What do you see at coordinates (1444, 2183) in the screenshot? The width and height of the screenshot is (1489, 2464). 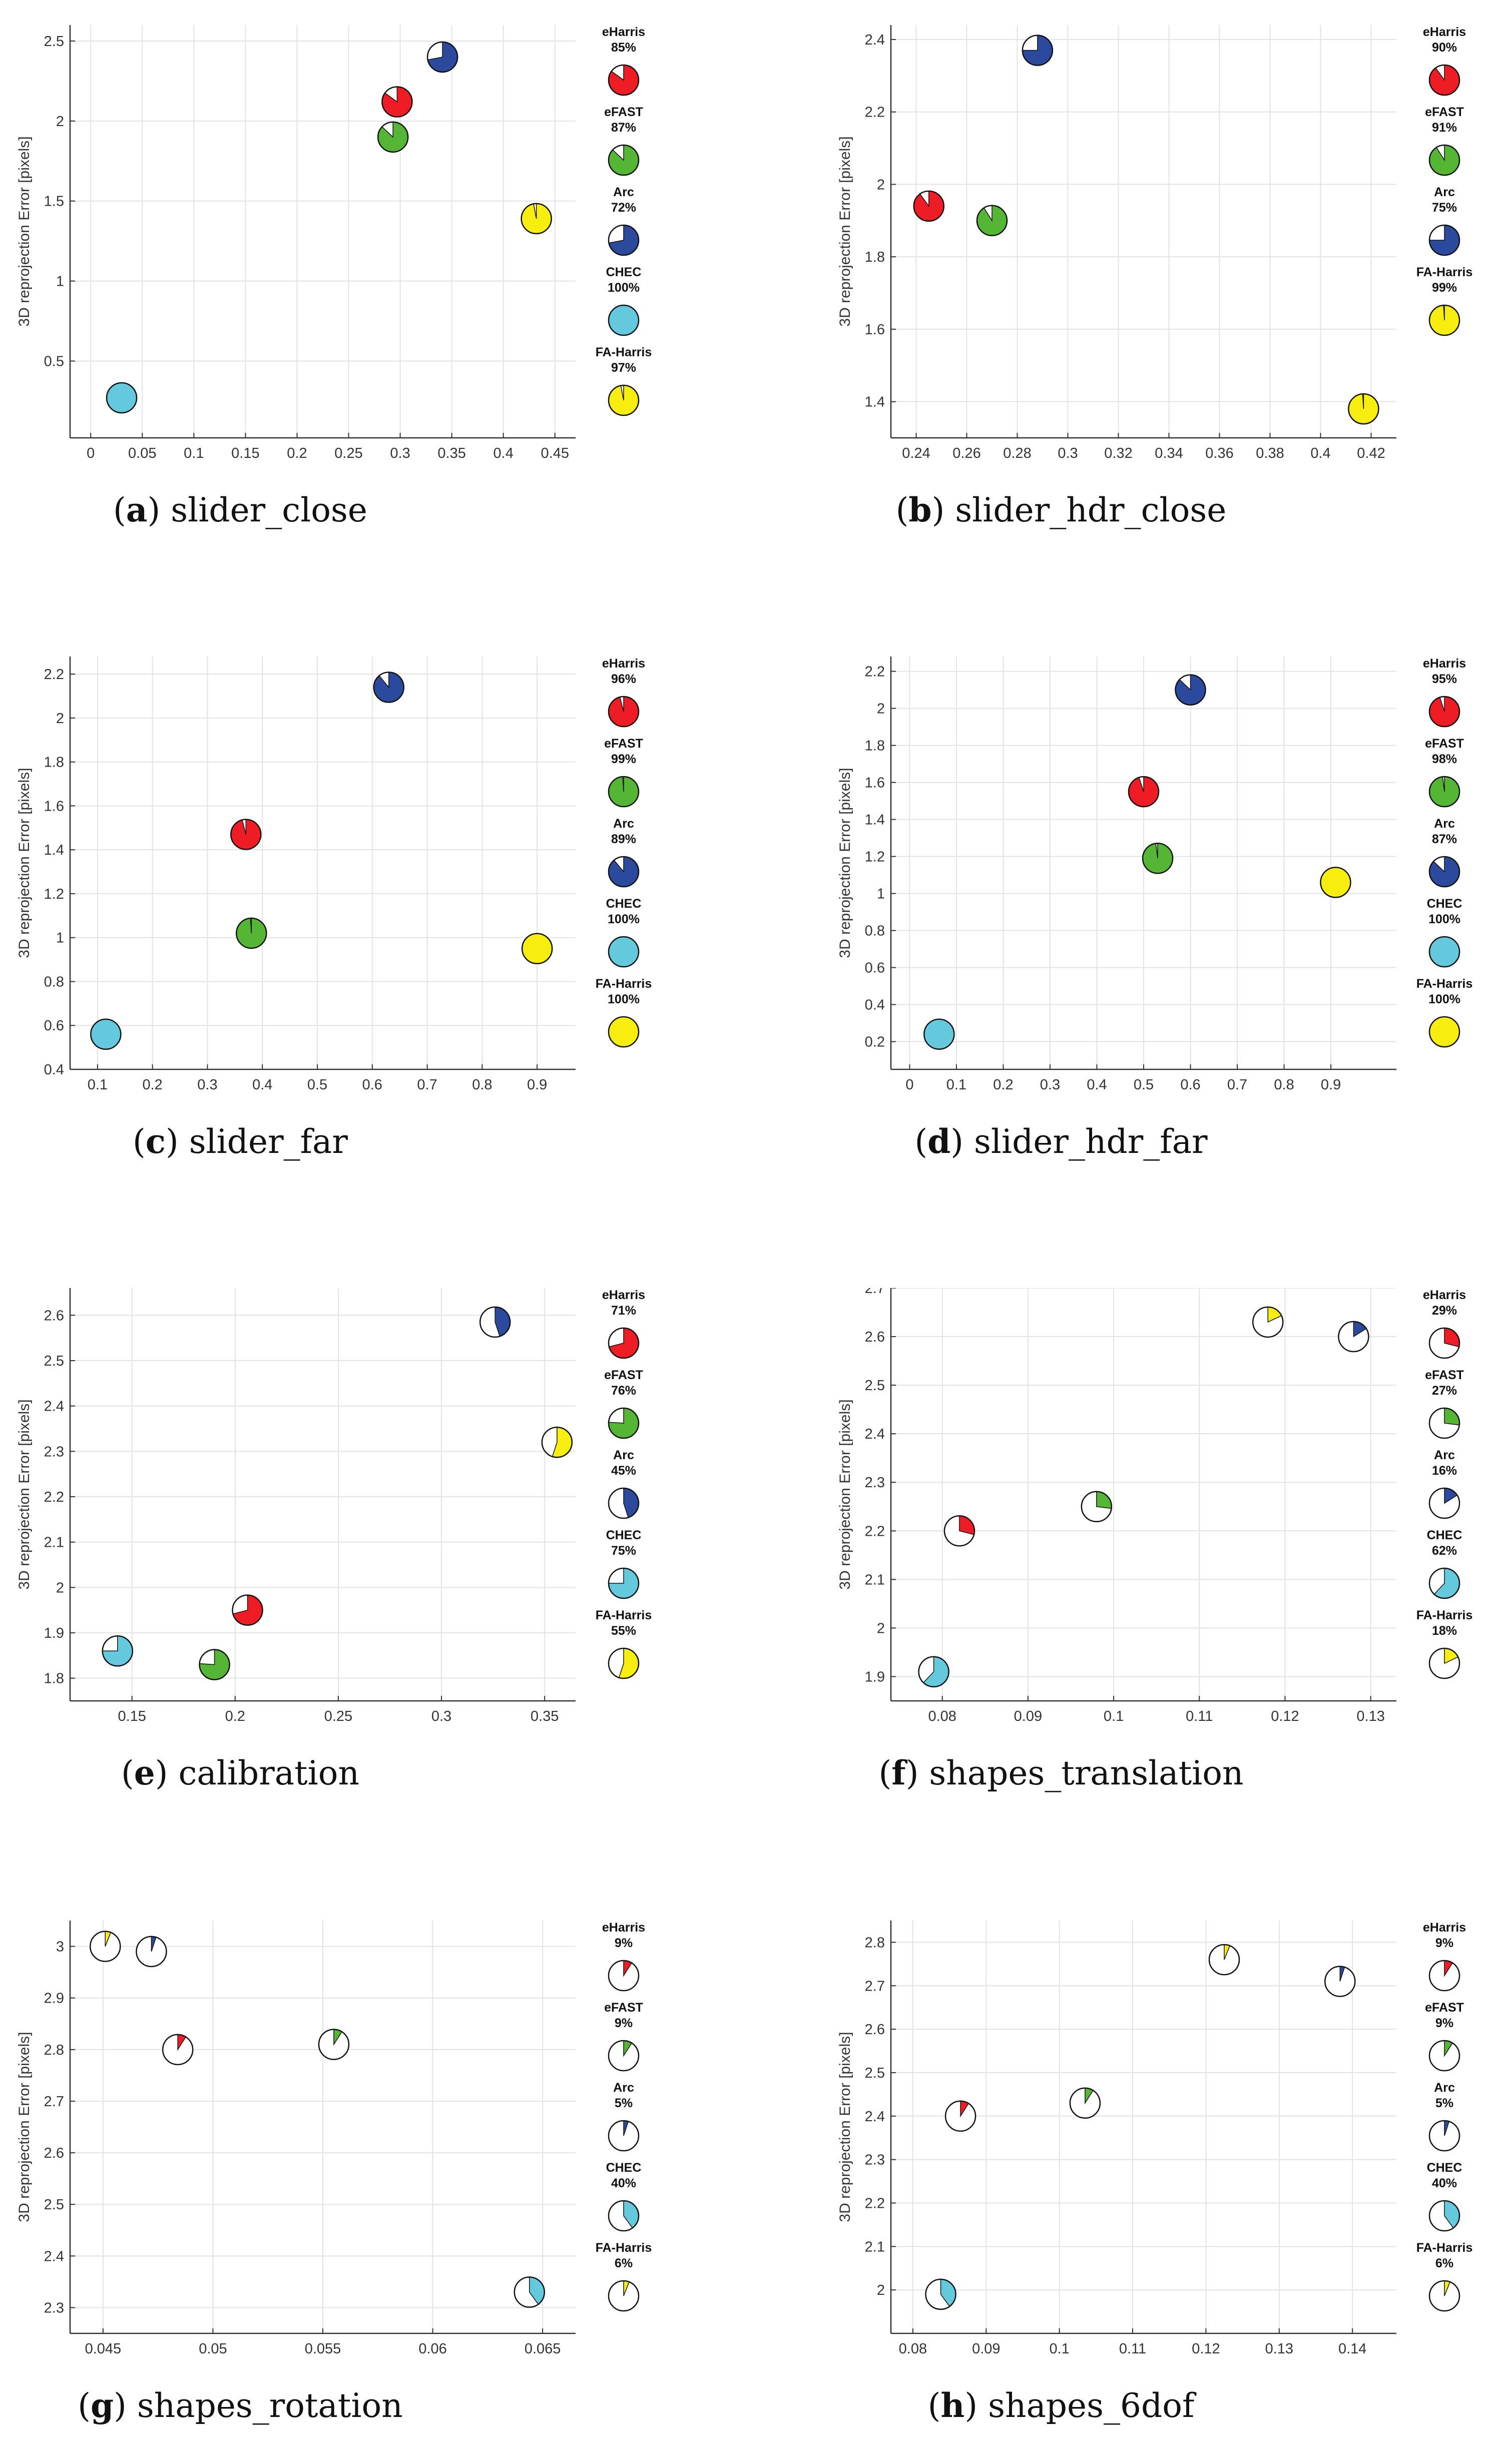 I see `legend-percentage: 40%` at bounding box center [1444, 2183].